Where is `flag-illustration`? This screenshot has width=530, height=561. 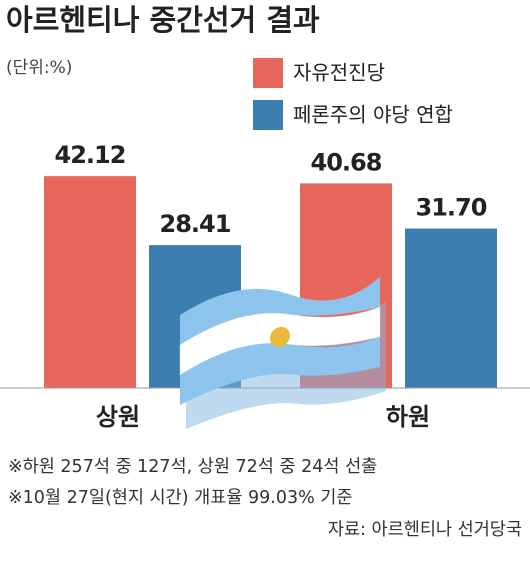 flag-illustration is located at coordinates (282, 353).